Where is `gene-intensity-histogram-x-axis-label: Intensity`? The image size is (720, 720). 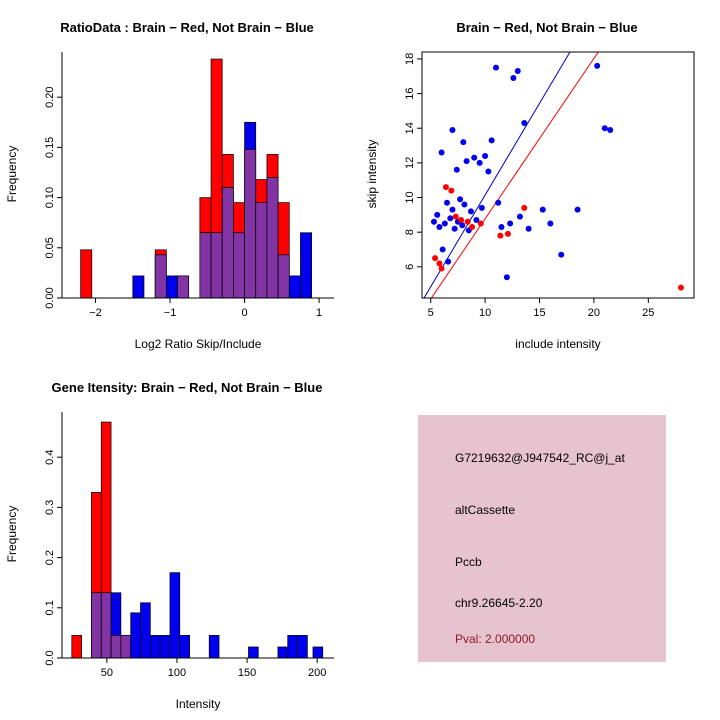 gene-intensity-histogram-x-axis-label: Intensity is located at coordinates (198, 704).